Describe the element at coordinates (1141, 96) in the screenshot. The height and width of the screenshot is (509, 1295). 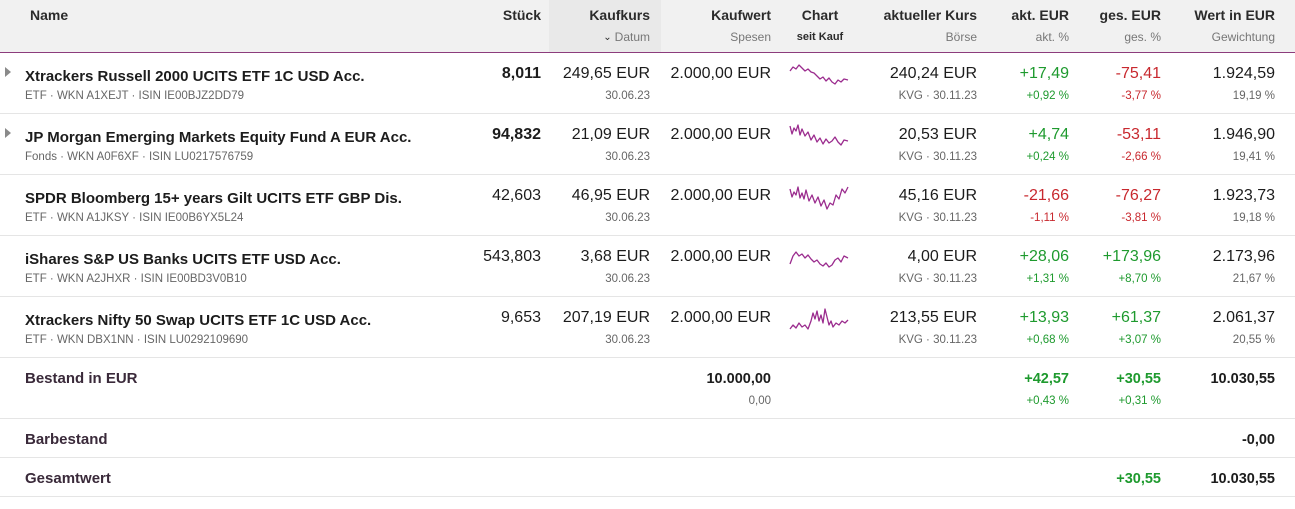
I see `ges-pct-value: -3,77 %` at that location.